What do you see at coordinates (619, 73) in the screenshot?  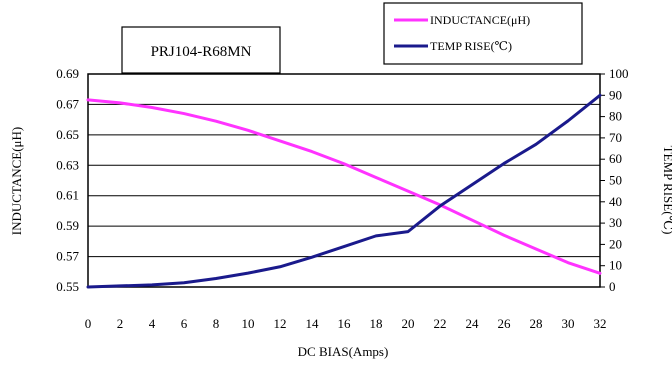 I see `y-right-tick-label: 100` at bounding box center [619, 73].